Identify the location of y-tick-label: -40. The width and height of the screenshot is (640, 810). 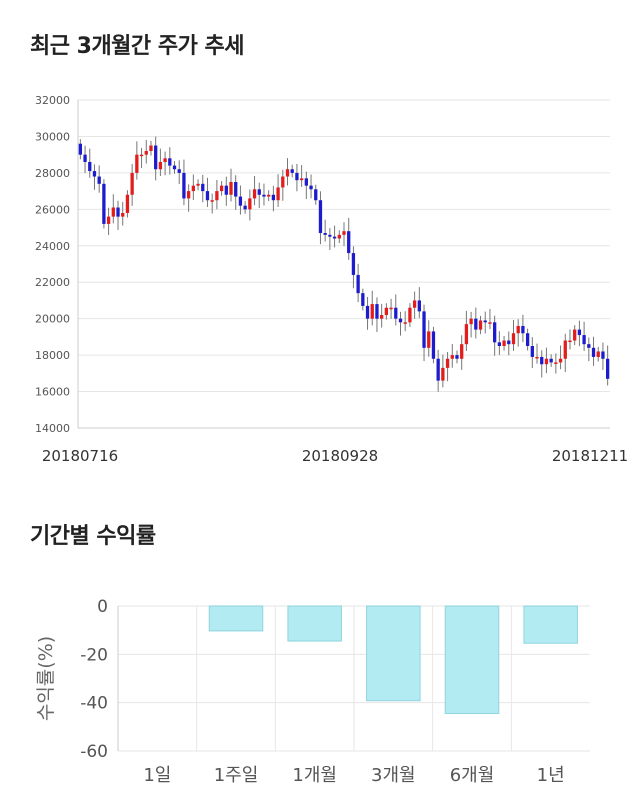
(94, 704).